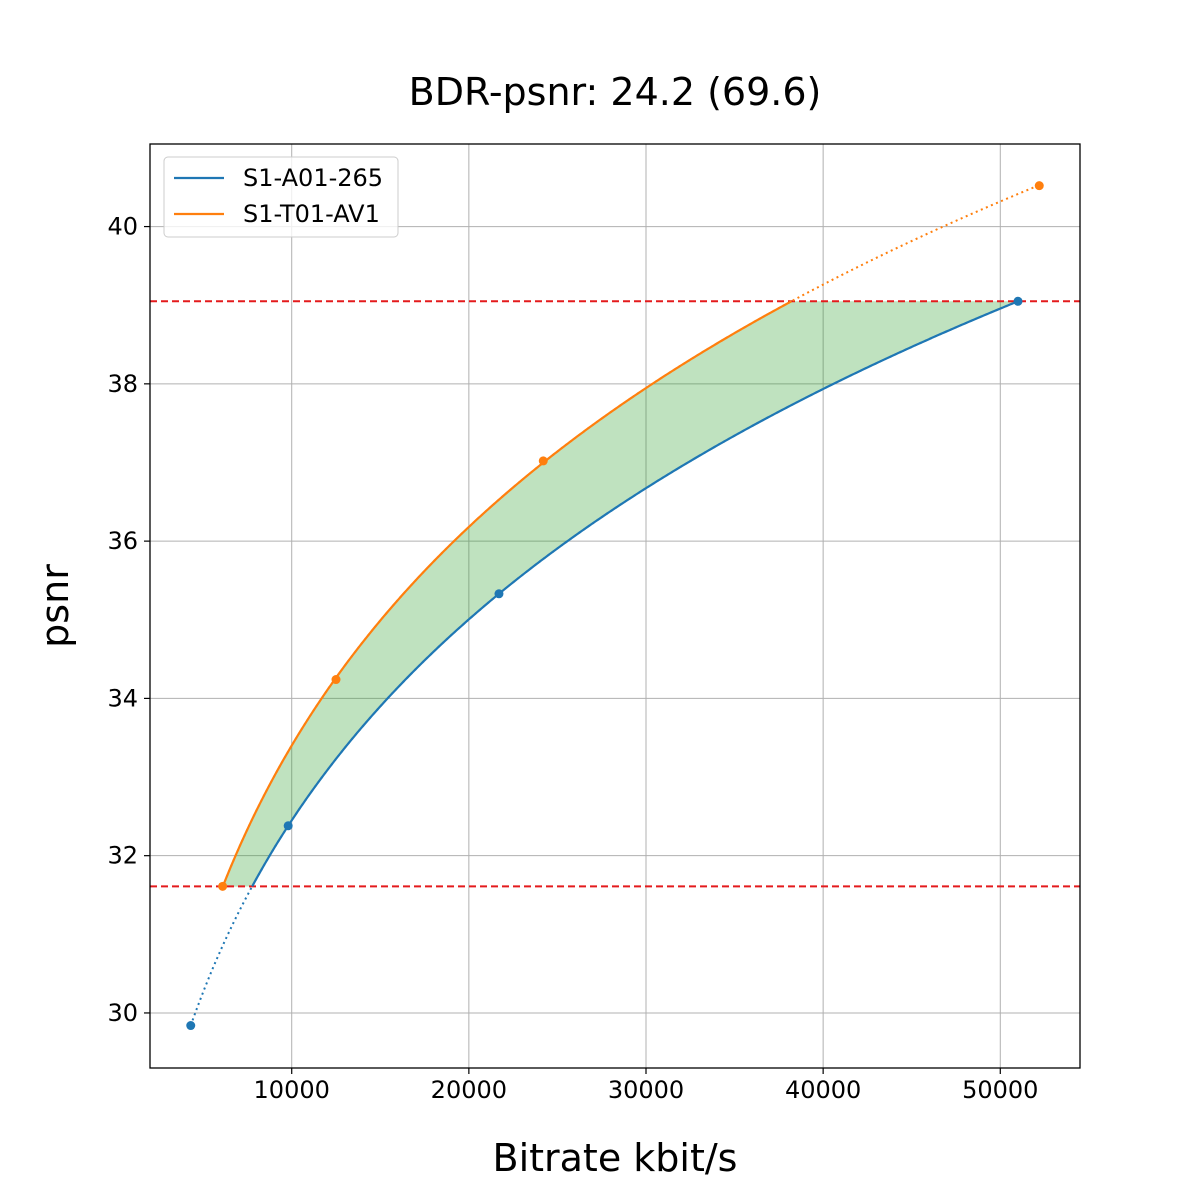 Image resolution: width=1200 pixels, height=1204 pixels. I want to click on chart-title: BDR-psnr: 24.2 (69.6), so click(615, 92).